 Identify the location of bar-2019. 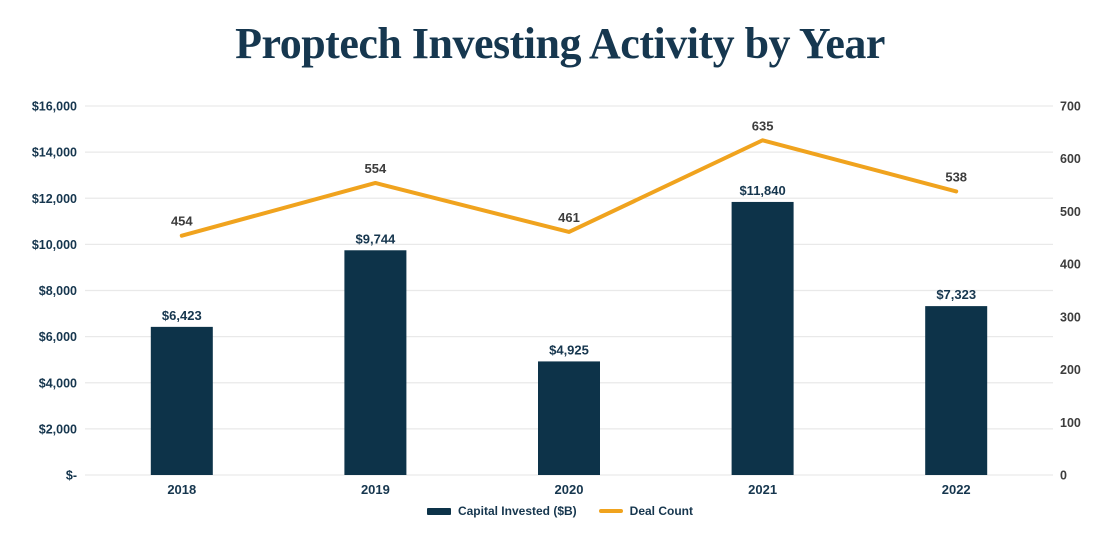
(375, 362).